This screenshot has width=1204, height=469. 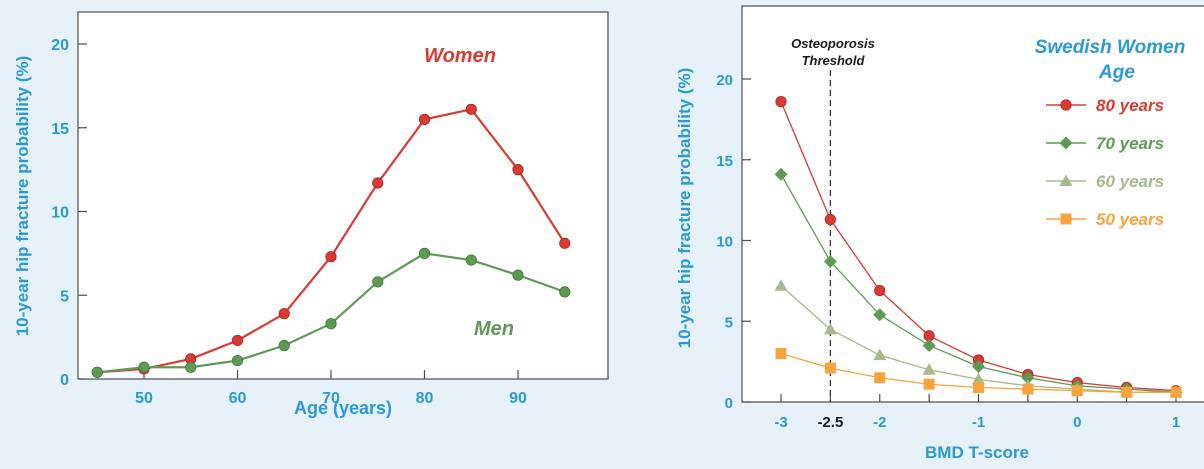 What do you see at coordinates (1130, 143) in the screenshot?
I see `legend-70-years-label: 70 years` at bounding box center [1130, 143].